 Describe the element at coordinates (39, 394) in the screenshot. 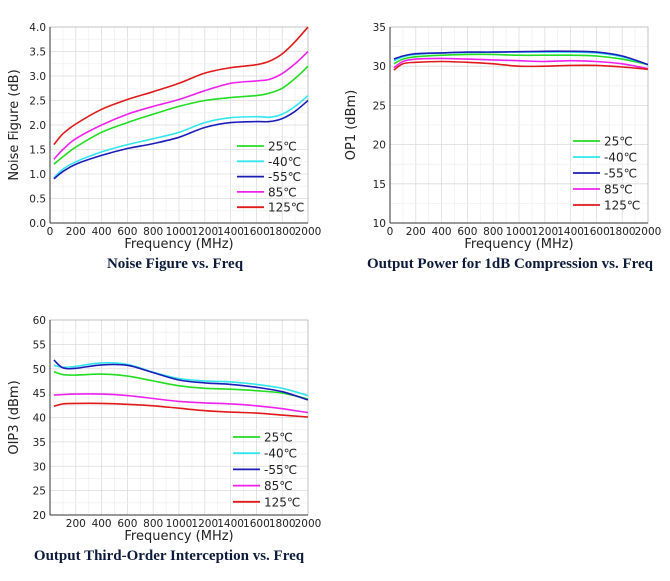

I see `y-tick-label: 45` at that location.